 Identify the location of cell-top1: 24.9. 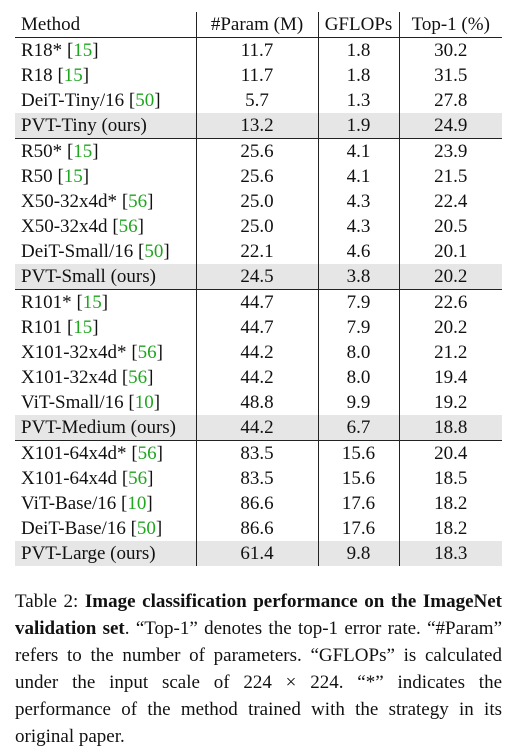
(450, 126).